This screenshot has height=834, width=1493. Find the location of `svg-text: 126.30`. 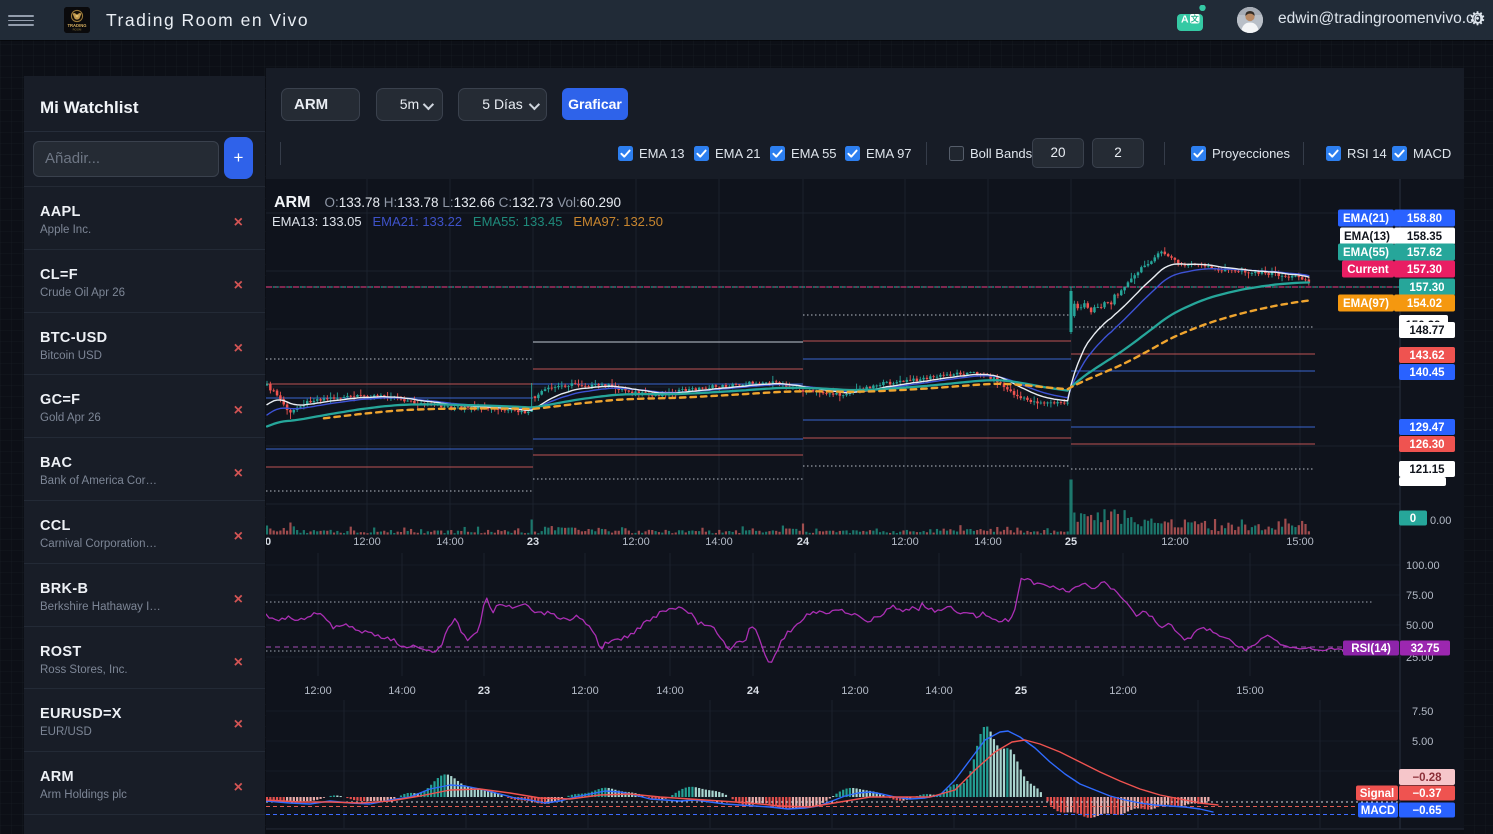

svg-text: 126.30 is located at coordinates (1426, 445).